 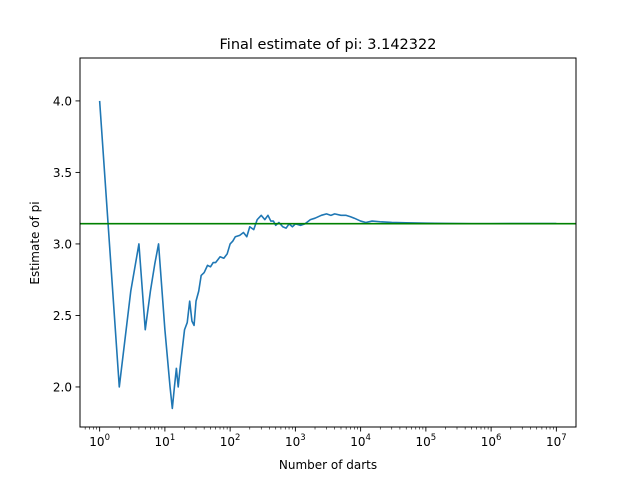 What do you see at coordinates (556, 441) in the screenshot?
I see `x-tick-label: 10⁷` at bounding box center [556, 441].